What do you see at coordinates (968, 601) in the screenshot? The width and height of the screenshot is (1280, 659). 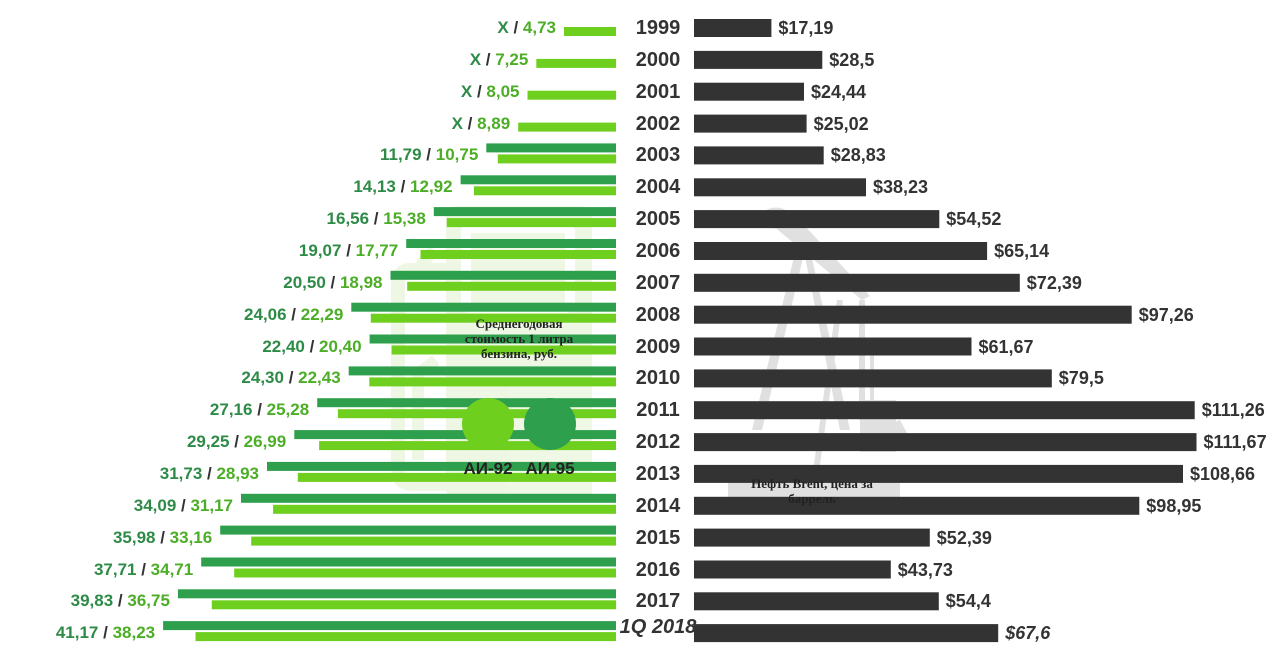 I see `oil-price-label: $54,4` at bounding box center [968, 601].